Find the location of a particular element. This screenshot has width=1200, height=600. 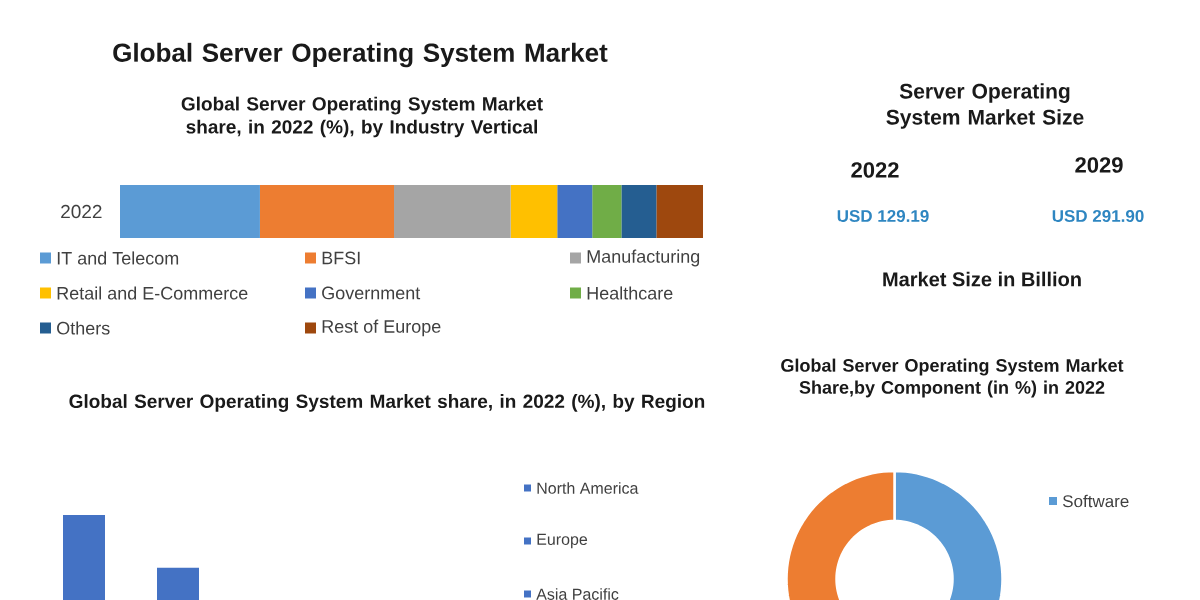

chart-subtitle: Global Server Operating System Market share, in 2022 (%), by Industry Vertical is located at coordinates (362, 117).